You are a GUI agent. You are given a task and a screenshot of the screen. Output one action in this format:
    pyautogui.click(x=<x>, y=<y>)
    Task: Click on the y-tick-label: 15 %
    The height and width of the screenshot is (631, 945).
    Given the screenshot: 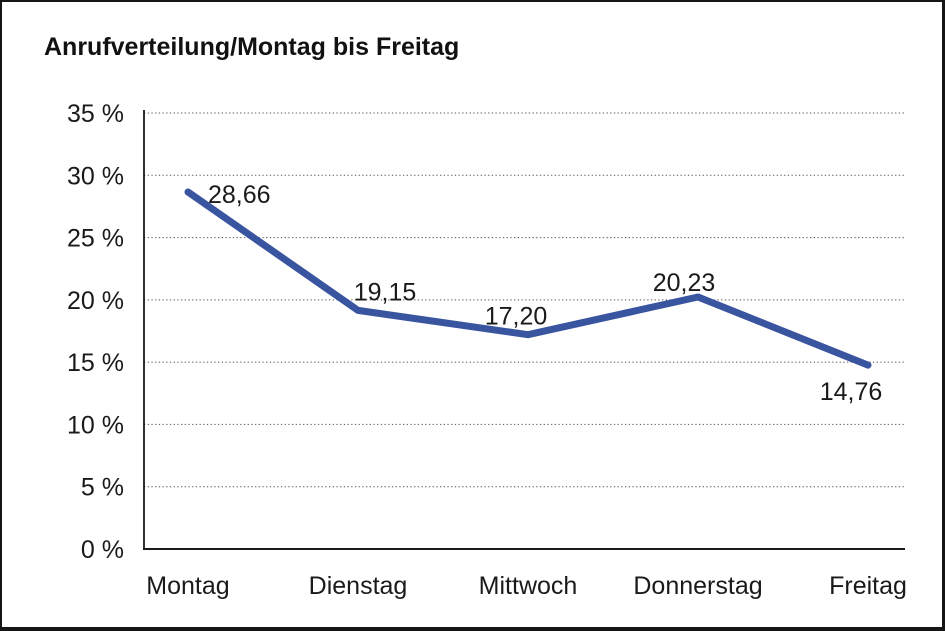 What is the action you would take?
    pyautogui.click(x=95, y=363)
    